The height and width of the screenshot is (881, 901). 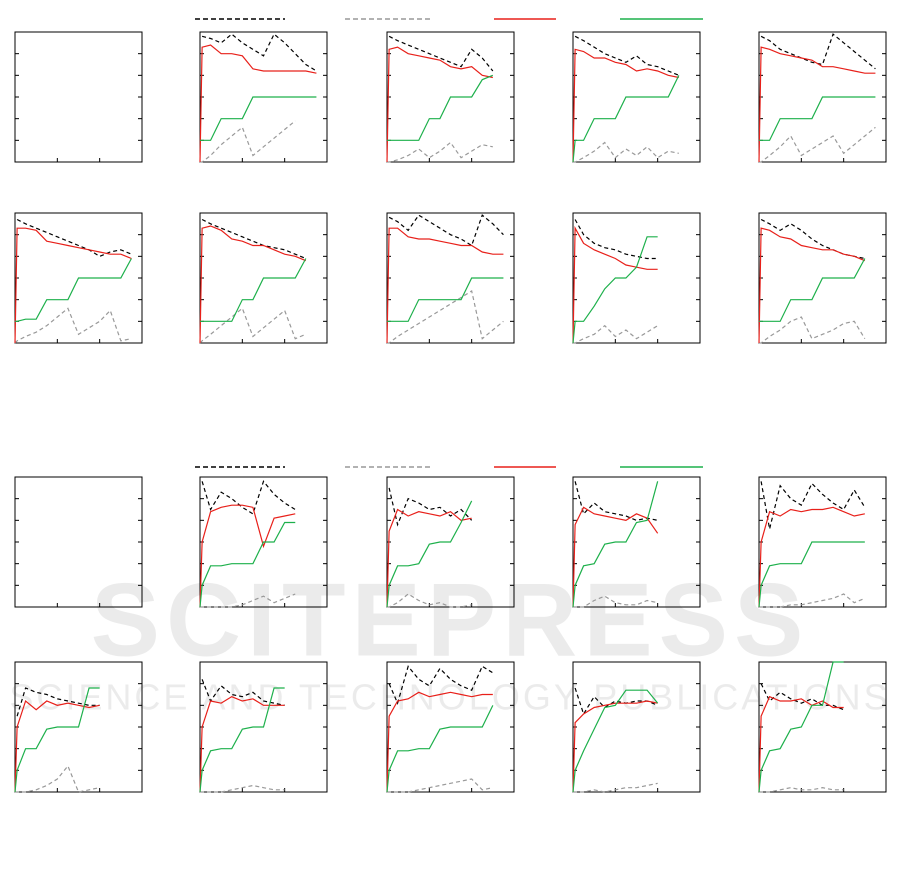 I want to click on watermark-subtitle: SCIENCE AND TECHNOLOGY PUBLICATIONS, so click(x=449, y=697).